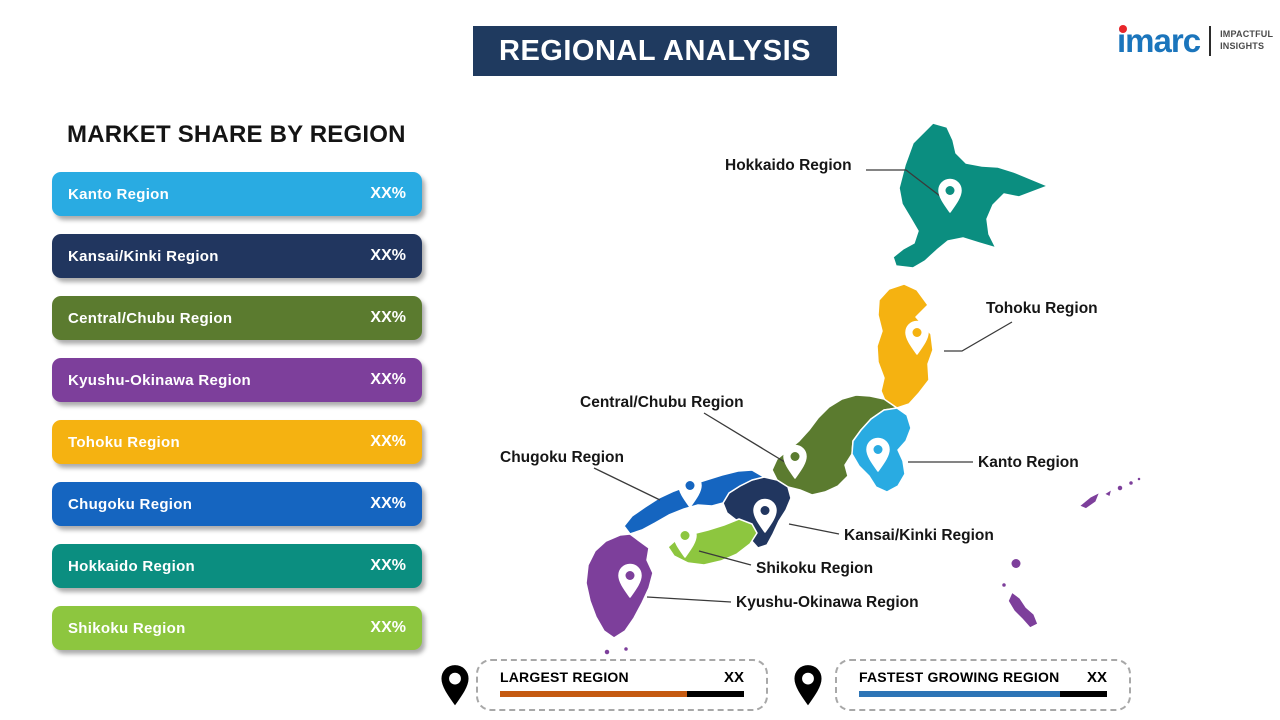  I want to click on bar-region-label: Kansai/Kinki Region, so click(143, 256).